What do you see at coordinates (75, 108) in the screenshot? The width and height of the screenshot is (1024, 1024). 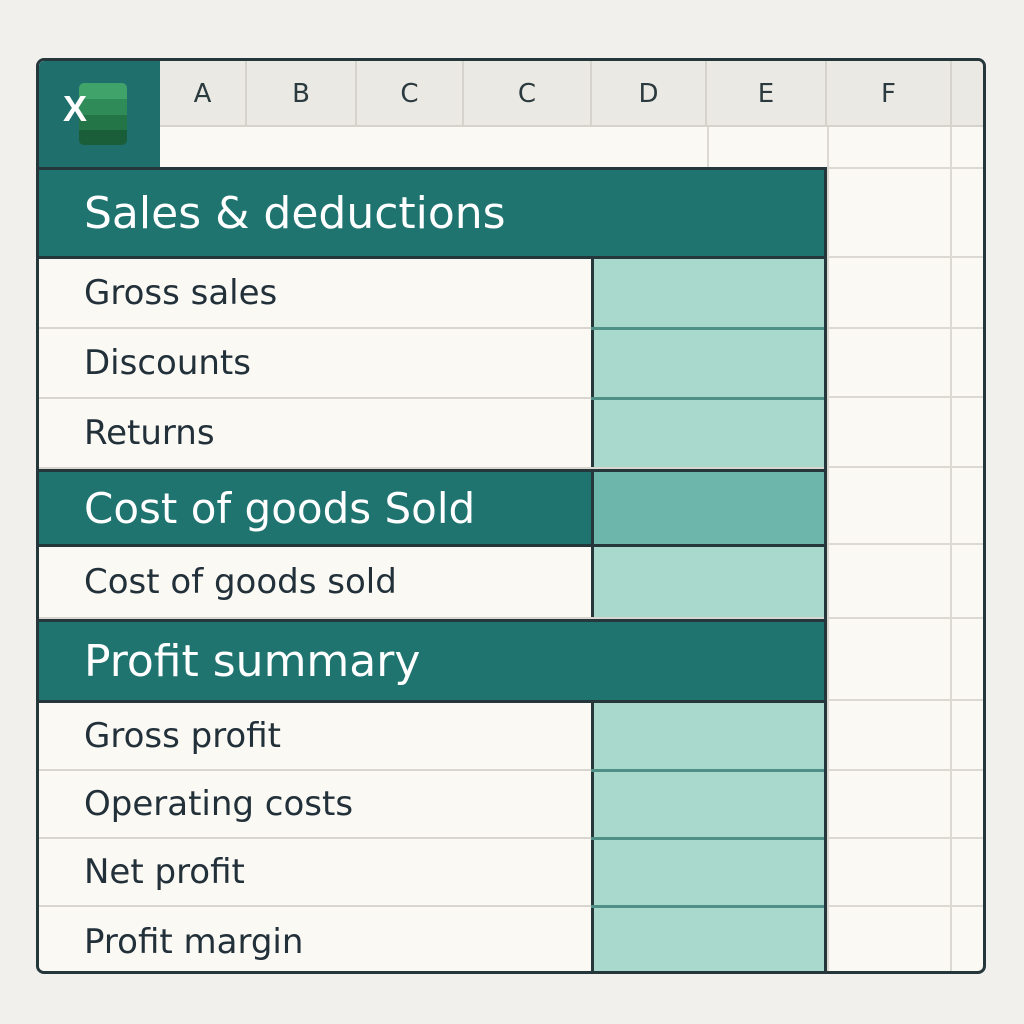 I see `excel-logo-letter: X` at bounding box center [75, 108].